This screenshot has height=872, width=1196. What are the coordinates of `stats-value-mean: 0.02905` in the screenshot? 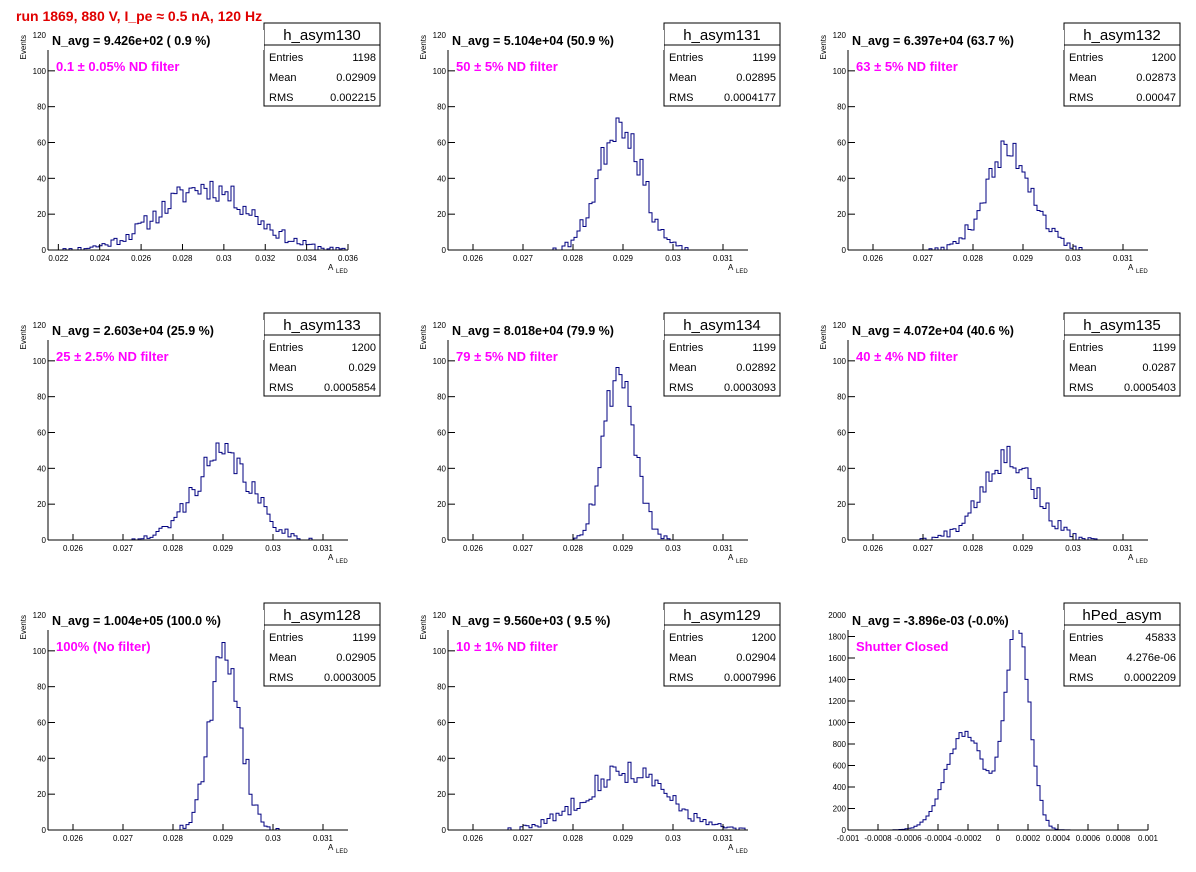 It's located at (356, 658).